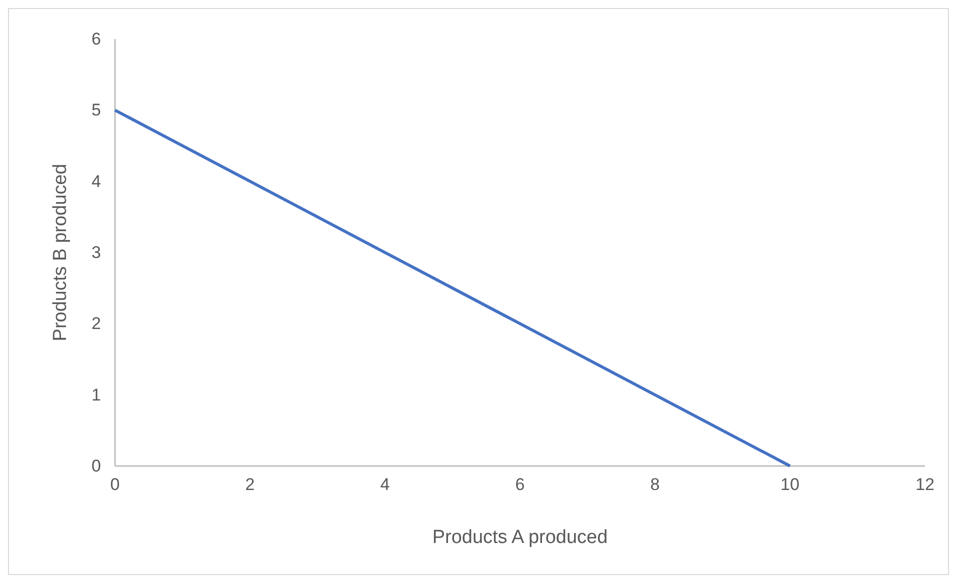 This screenshot has height=580, width=957. I want to click on x-tick-label: 6, so click(520, 484).